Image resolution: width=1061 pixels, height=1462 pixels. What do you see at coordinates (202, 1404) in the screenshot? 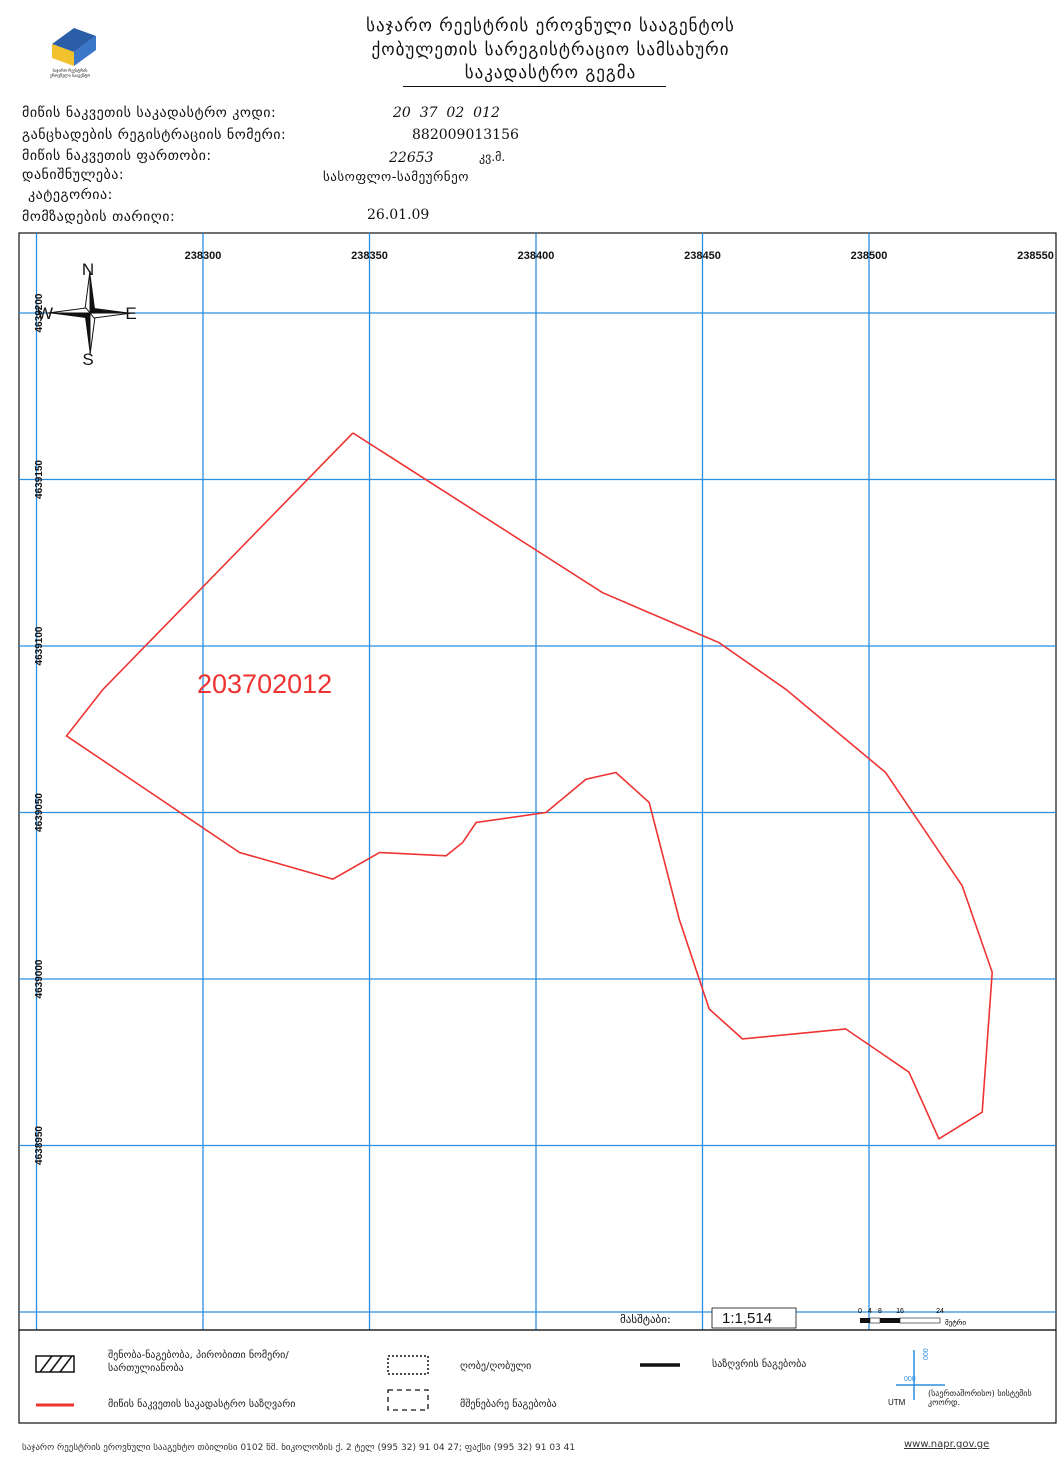
I see `legend-parcel-boundary-text: მიწის ნაკვეთის საკადასტრო საზღვარი` at bounding box center [202, 1404].